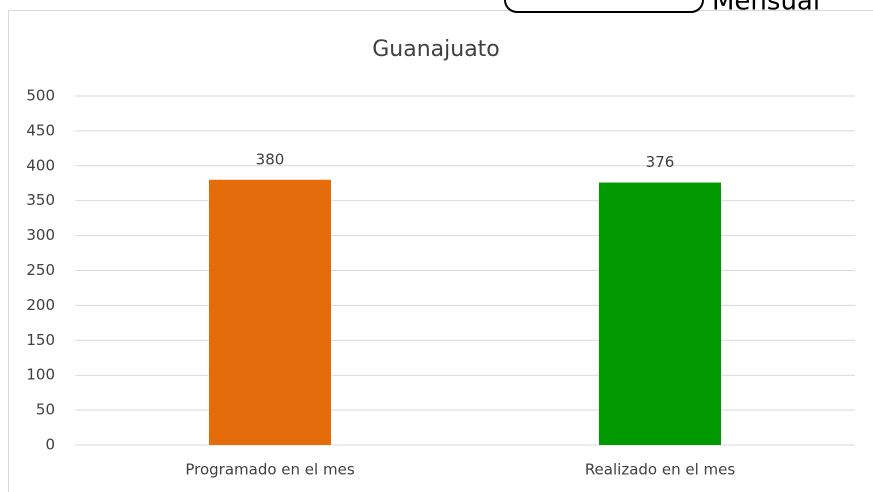 Image resolution: width=873 pixels, height=492 pixels. What do you see at coordinates (40, 165) in the screenshot?
I see `y-tick-label: 400` at bounding box center [40, 165].